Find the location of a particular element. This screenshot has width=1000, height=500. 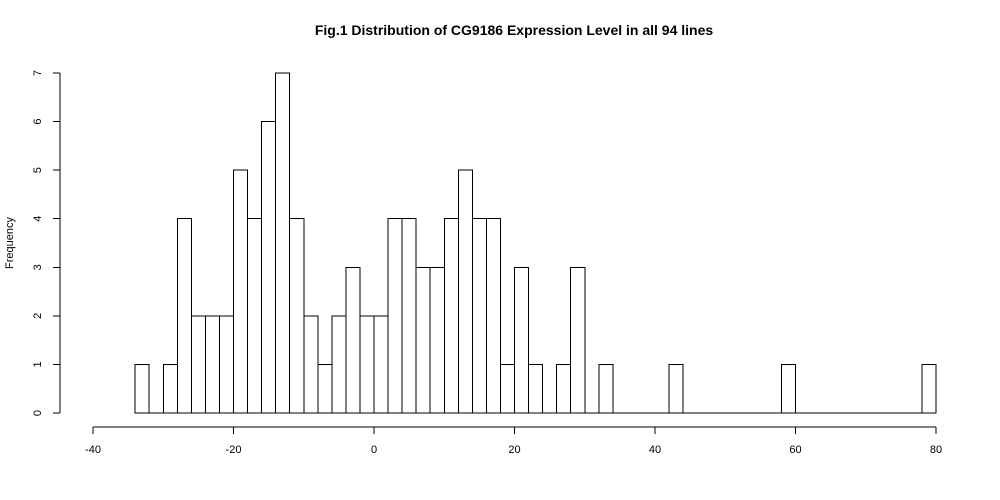

x-tick-label: 40 is located at coordinates (655, 450).